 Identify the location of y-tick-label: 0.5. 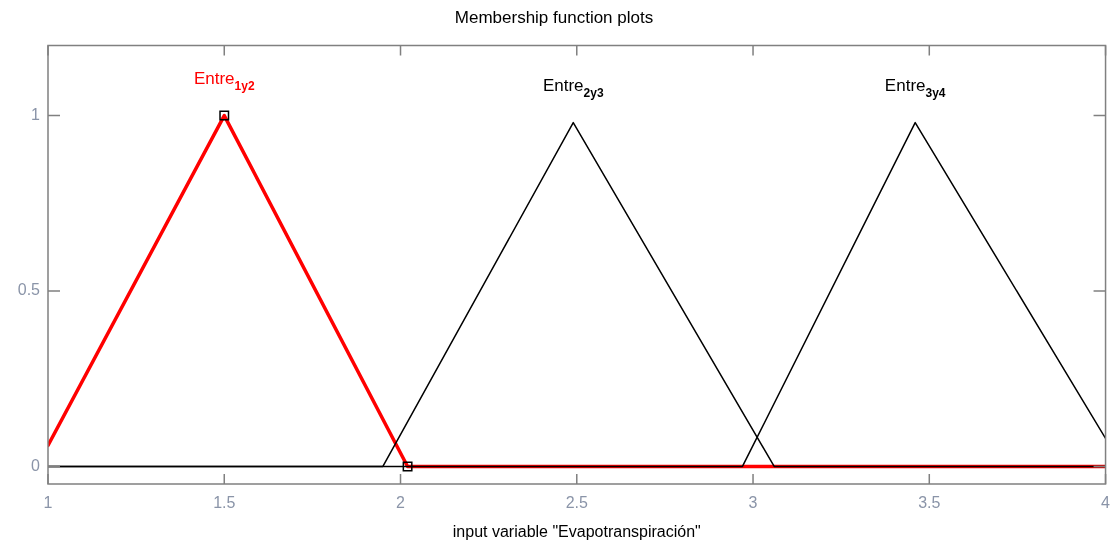
(29, 290).